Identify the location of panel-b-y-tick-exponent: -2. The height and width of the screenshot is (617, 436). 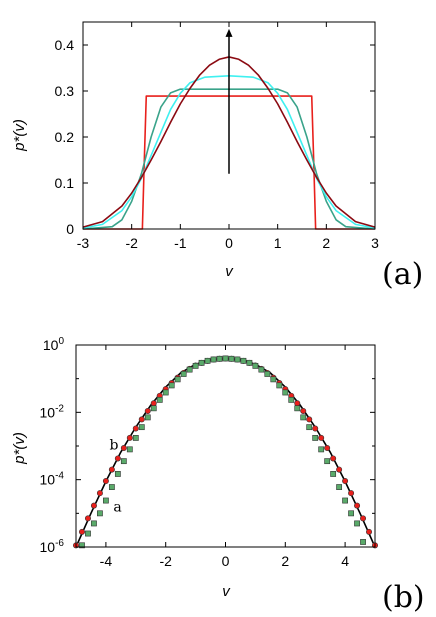
(59, 408).